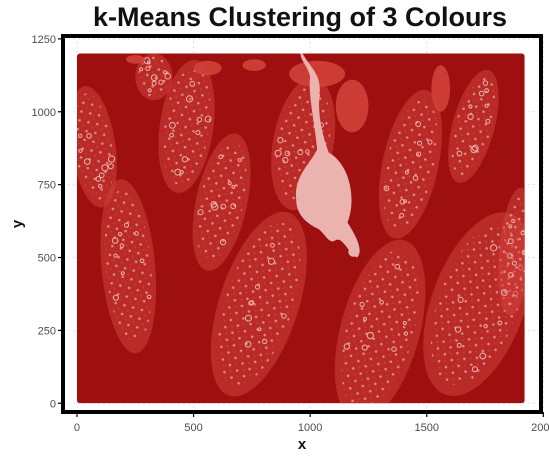 The width and height of the screenshot is (549, 460). Describe the element at coordinates (47, 222) in the screenshot. I see `y-axis: 0 250 500 750 1000 1250` at that location.